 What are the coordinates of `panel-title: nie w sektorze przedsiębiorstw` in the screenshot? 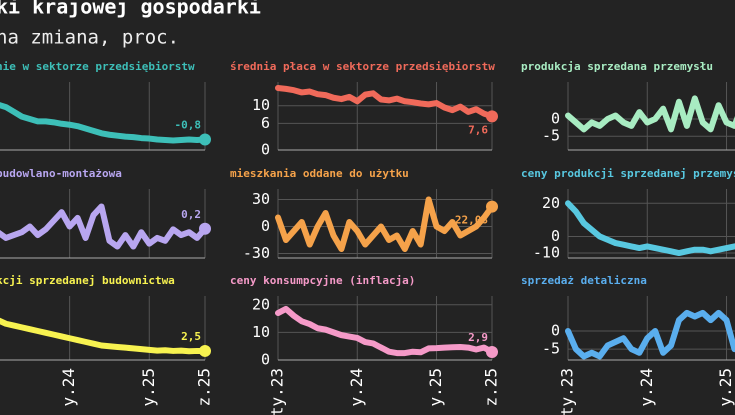 It's located at (97, 66).